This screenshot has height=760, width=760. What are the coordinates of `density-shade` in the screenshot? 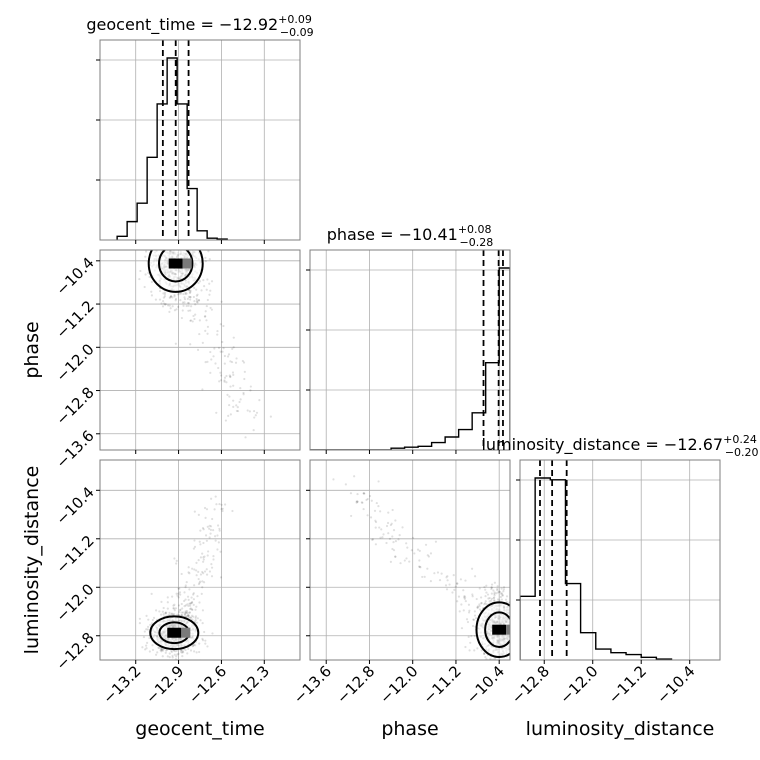 It's located at (508, 629).